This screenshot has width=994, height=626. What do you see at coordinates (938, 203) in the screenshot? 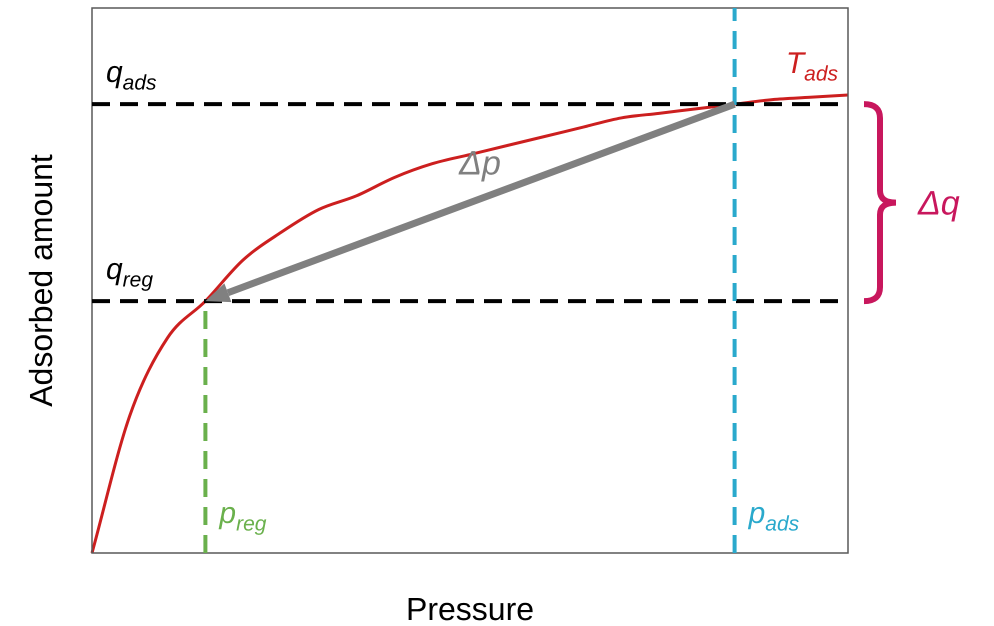
I see `text: Δq` at bounding box center [938, 203].